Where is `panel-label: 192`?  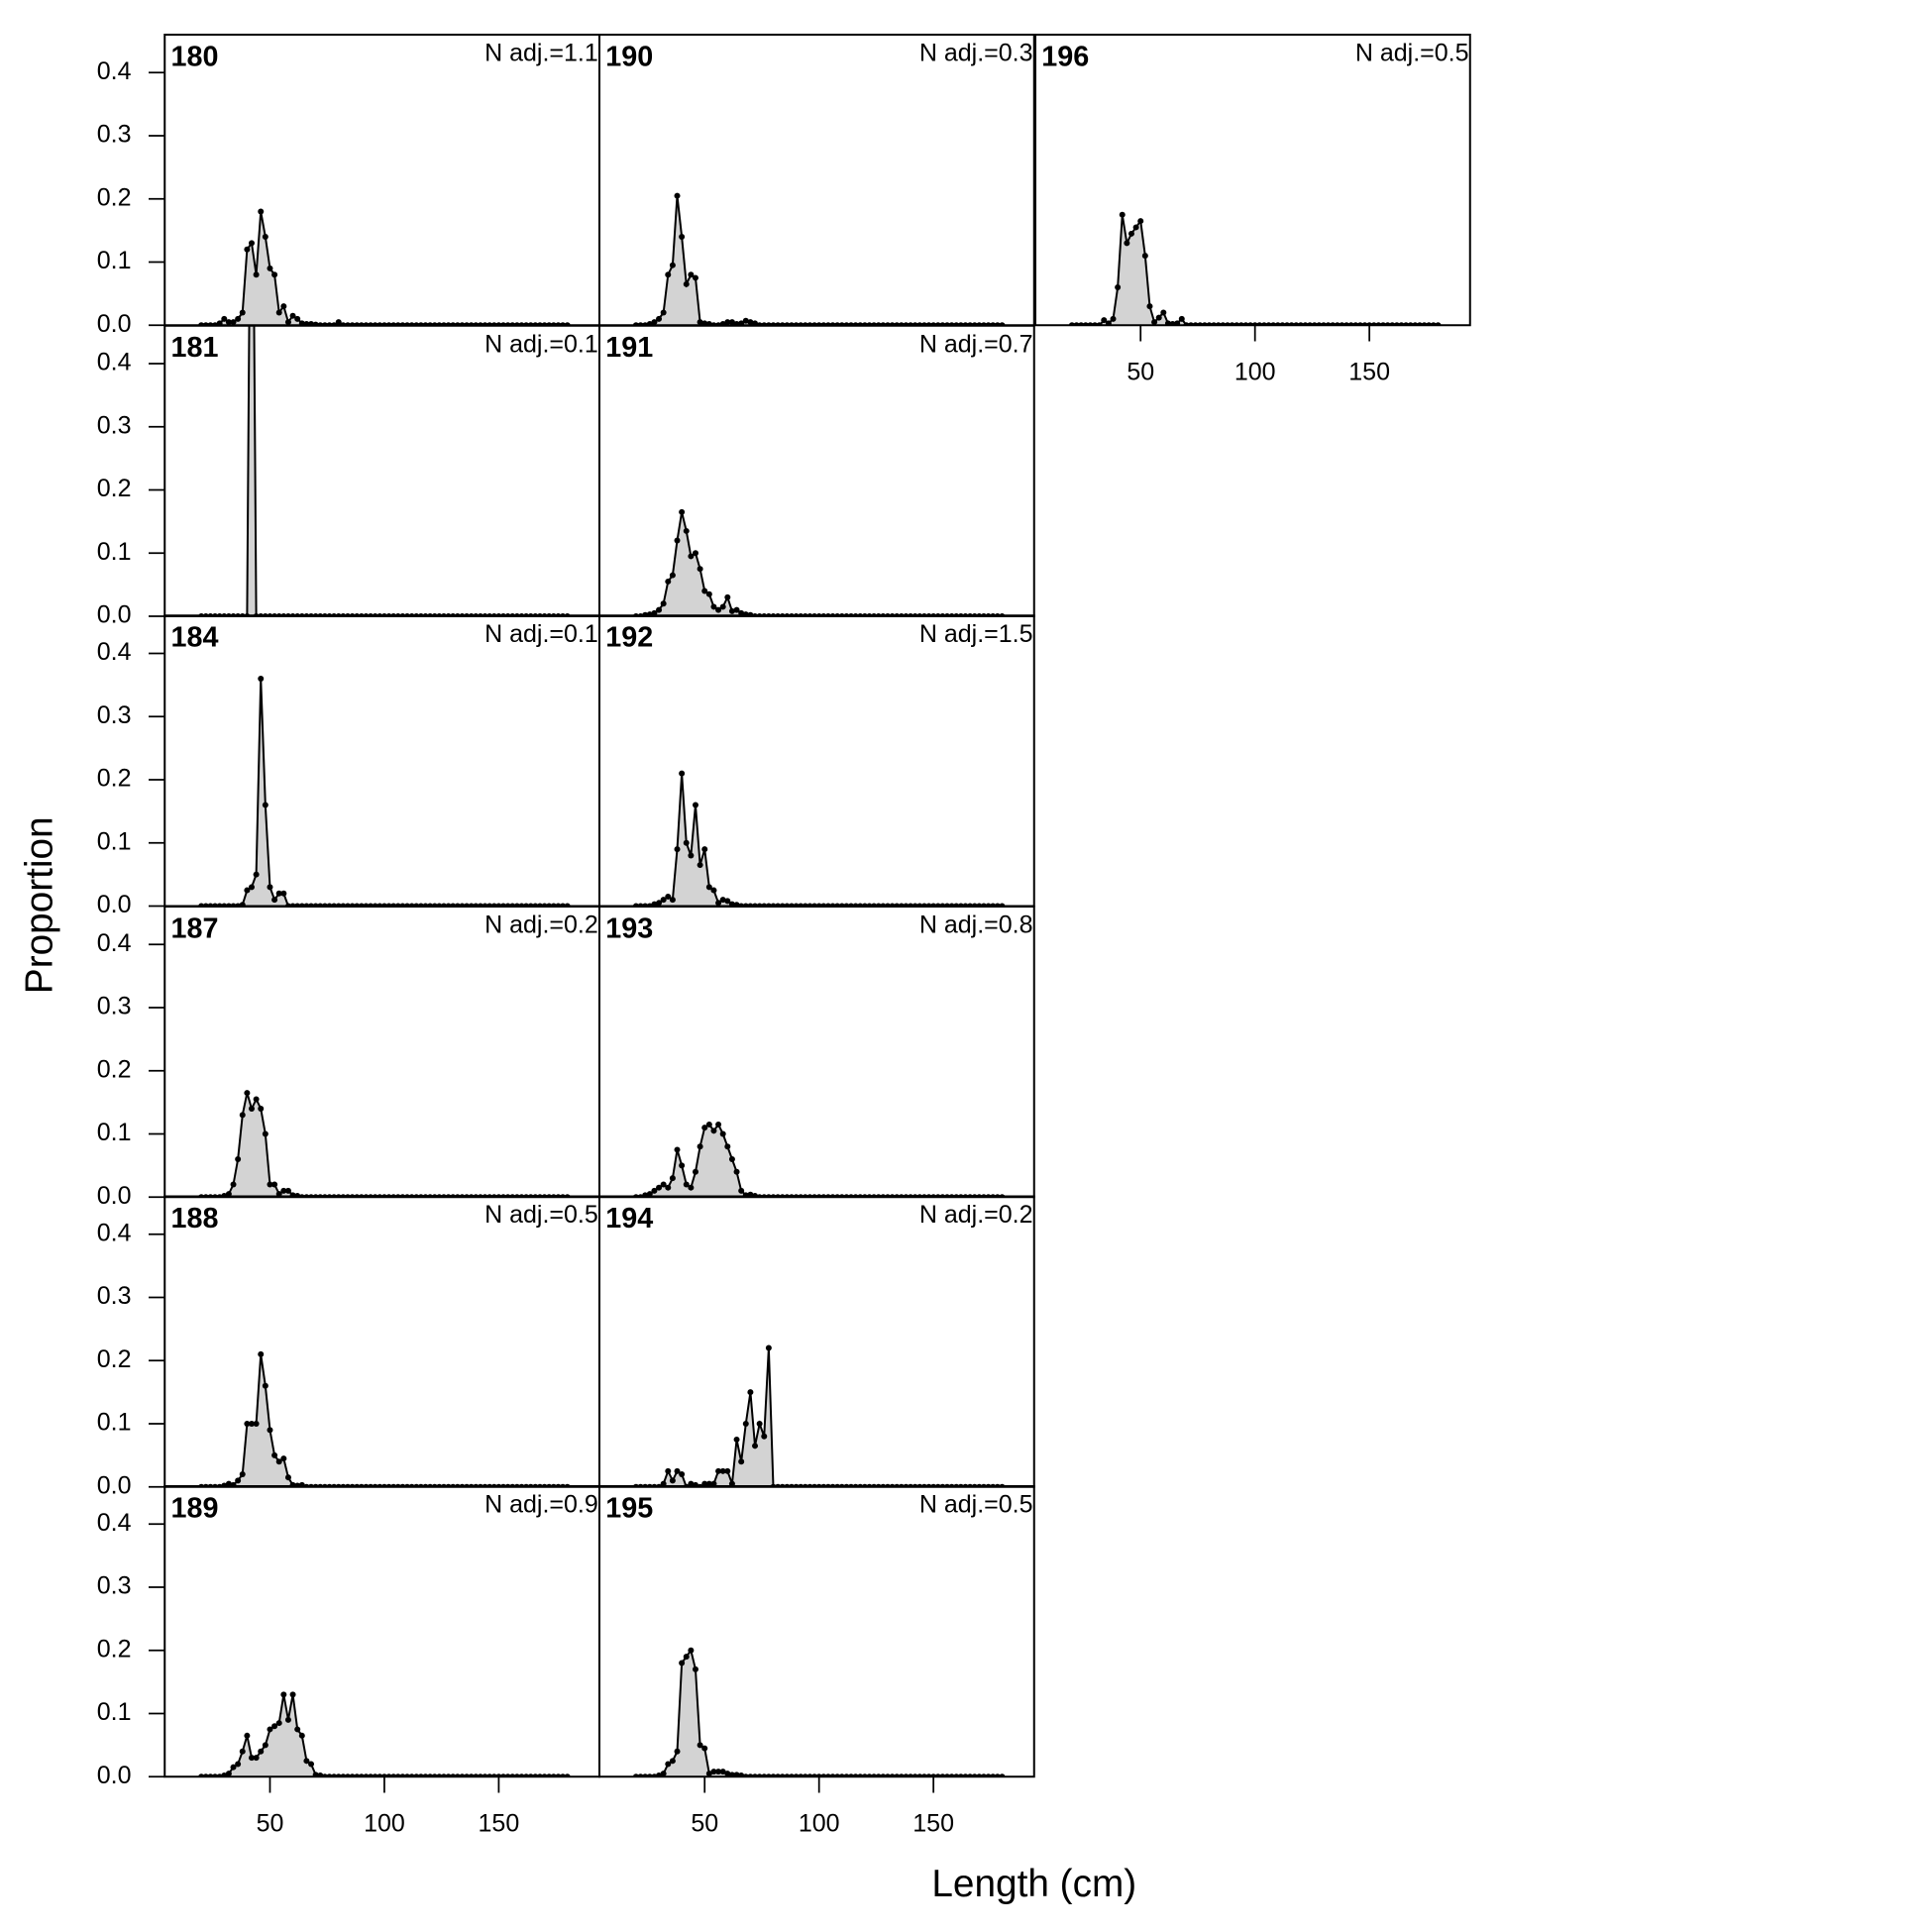
panel-label: 192 is located at coordinates (629, 638).